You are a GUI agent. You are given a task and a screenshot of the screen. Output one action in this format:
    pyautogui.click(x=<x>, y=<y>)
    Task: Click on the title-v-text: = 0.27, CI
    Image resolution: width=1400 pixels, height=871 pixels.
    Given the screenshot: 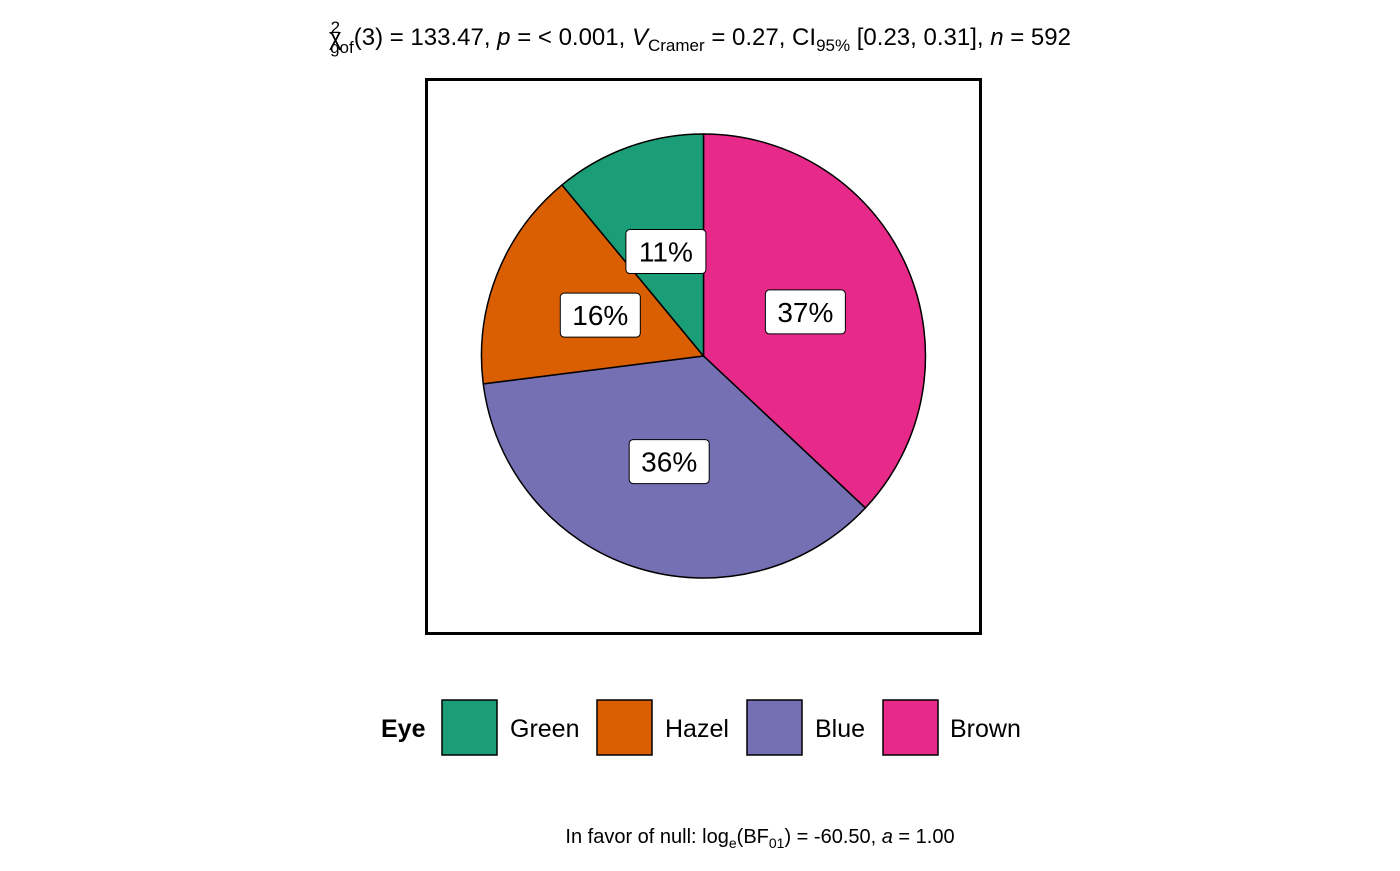 What is the action you would take?
    pyautogui.click(x=760, y=37)
    